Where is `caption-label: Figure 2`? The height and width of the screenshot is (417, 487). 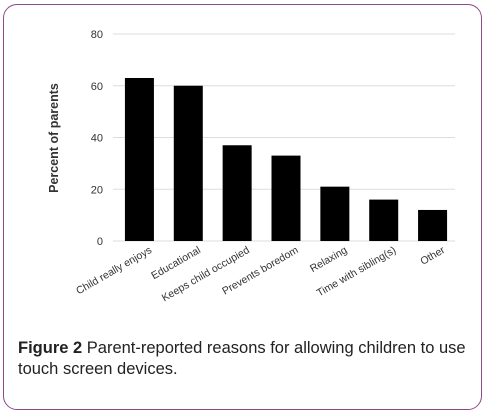
caption-label: Figure 2 is located at coordinates (50, 348).